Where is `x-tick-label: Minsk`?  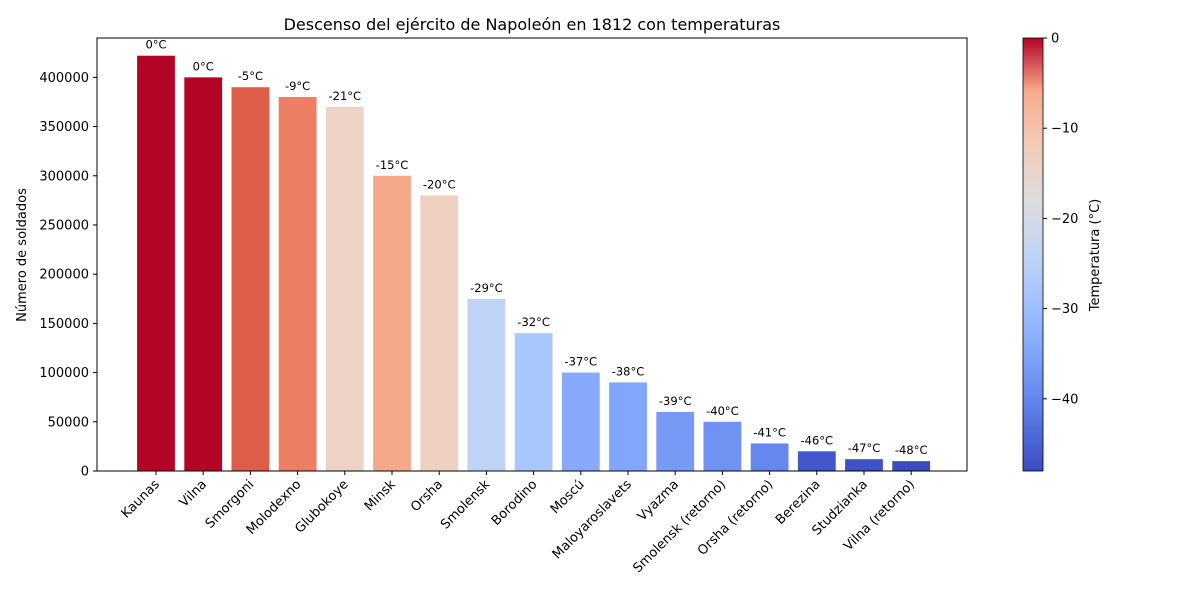
x-tick-label: Minsk is located at coordinates (380, 495).